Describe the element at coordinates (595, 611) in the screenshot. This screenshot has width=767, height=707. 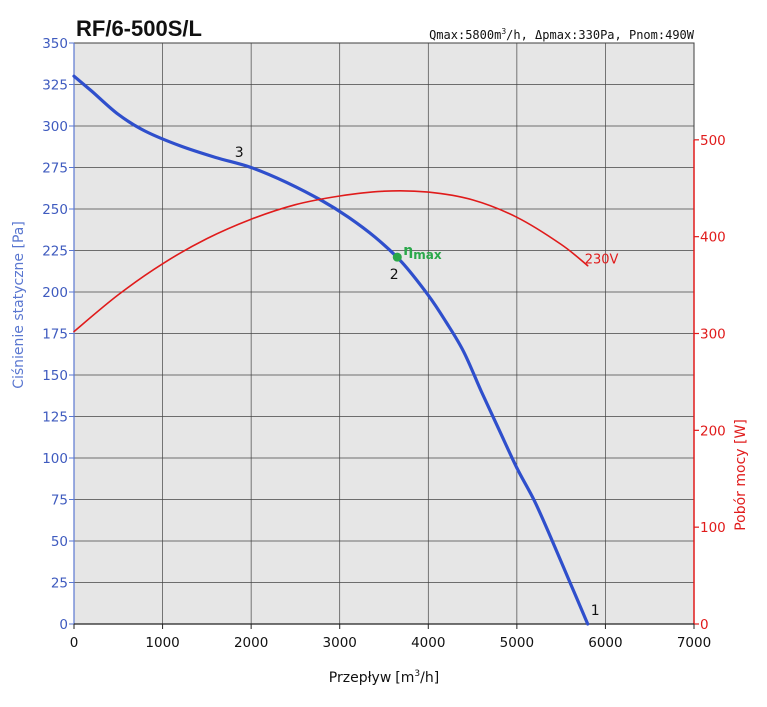
I see `operating-point-label: 1` at that location.